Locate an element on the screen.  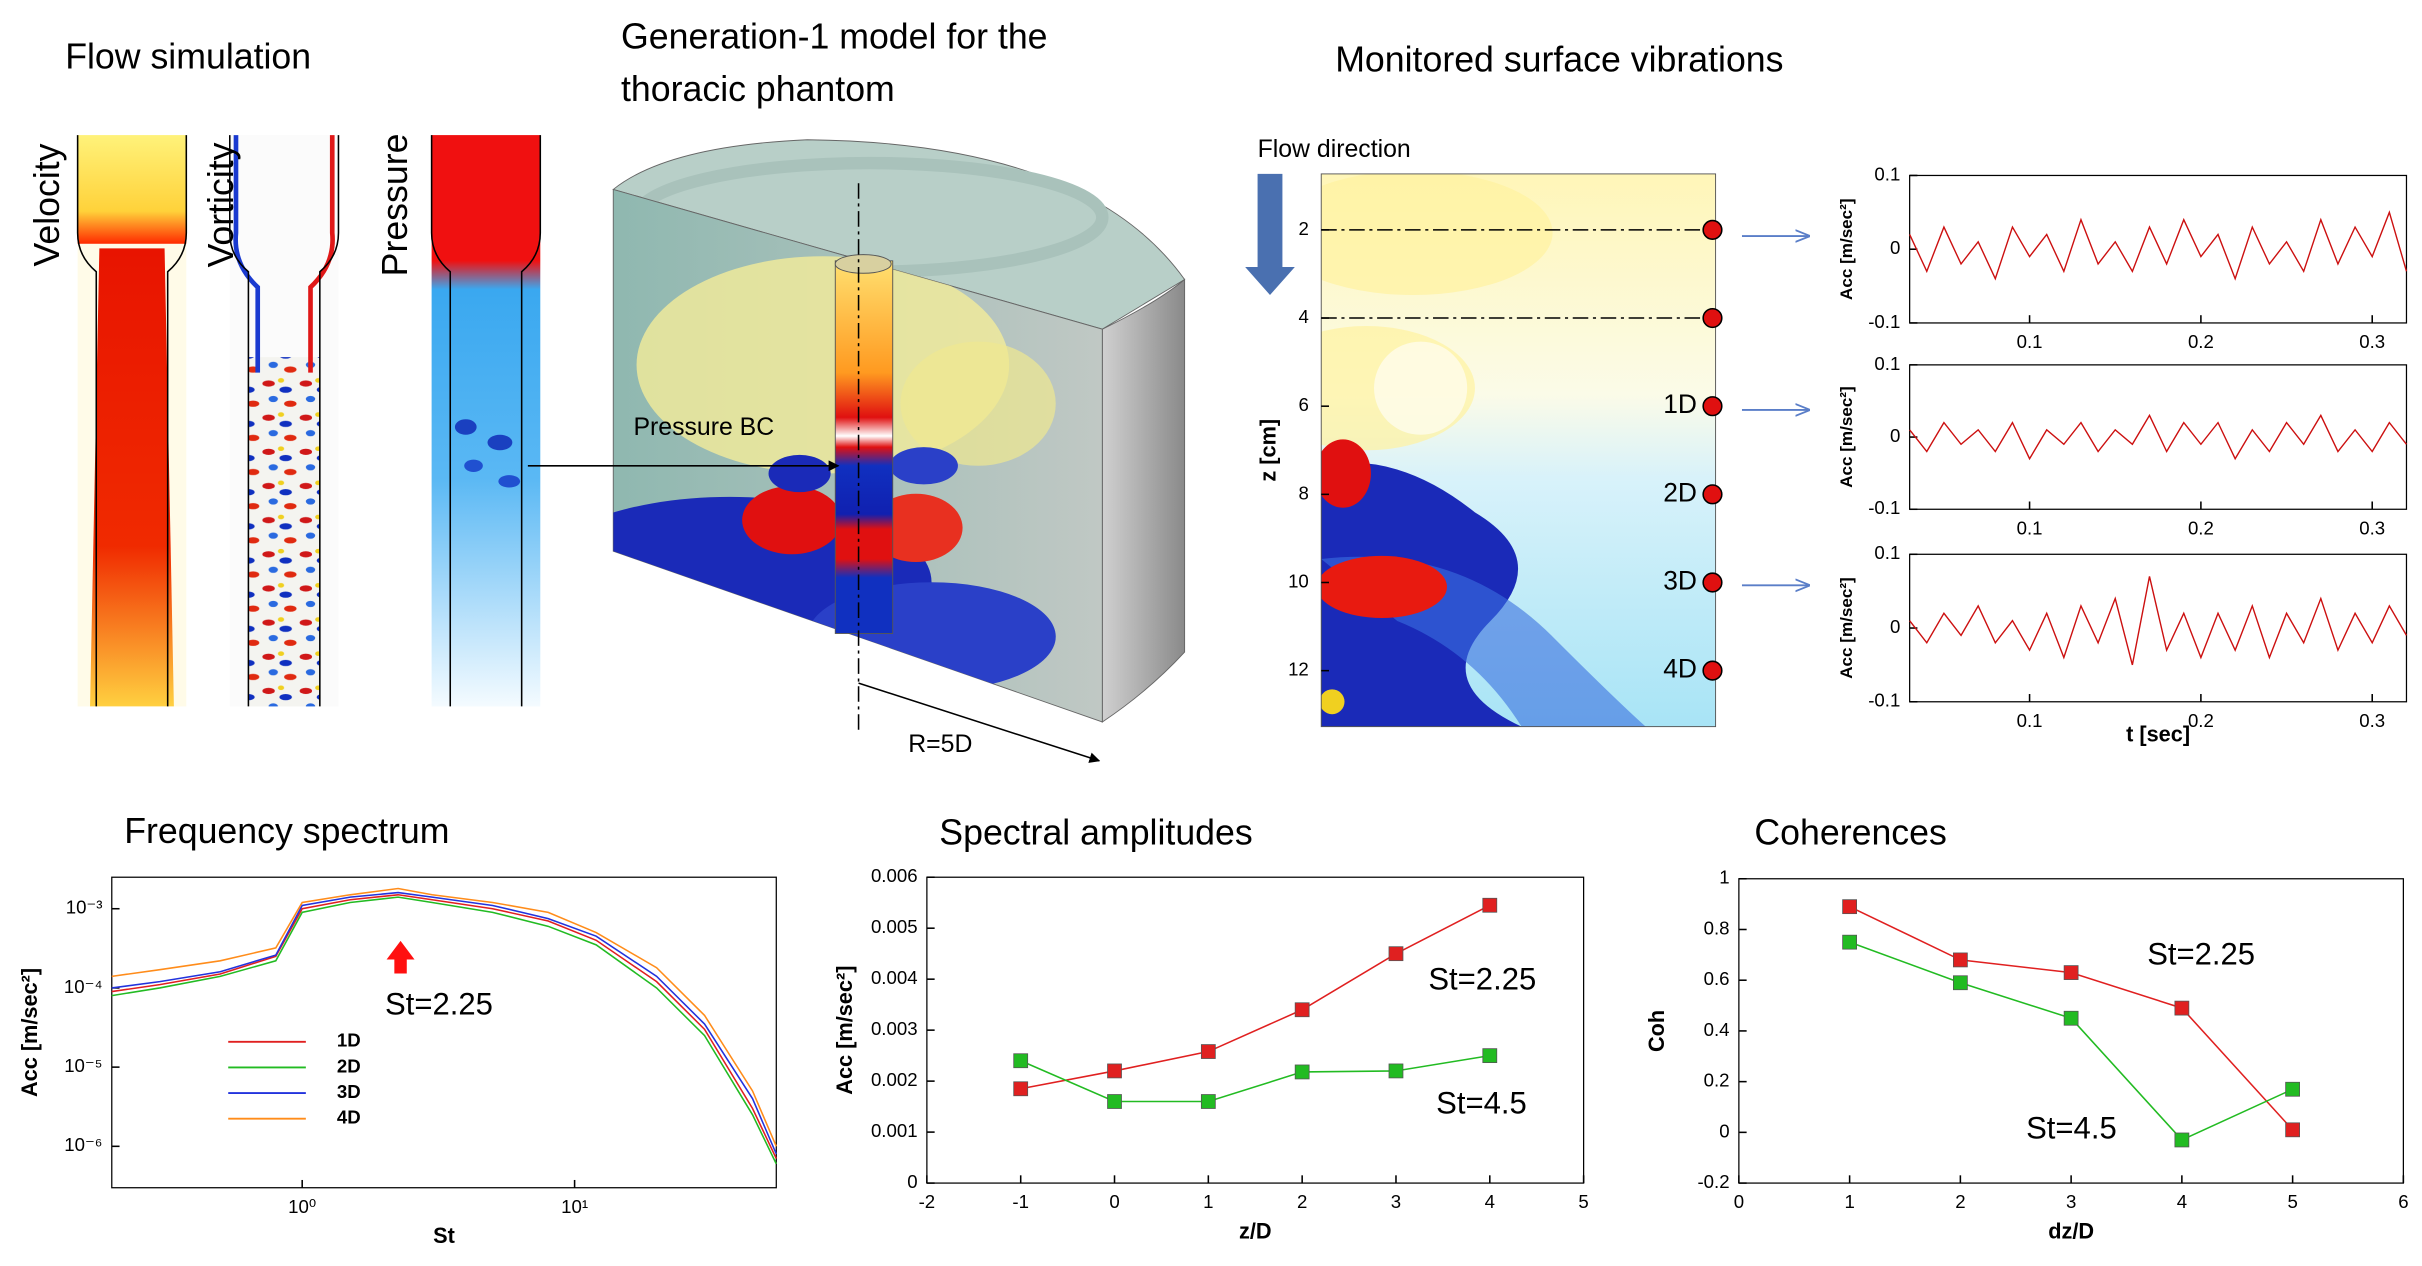
y-tick-label: 12 is located at coordinates (1298, 669).